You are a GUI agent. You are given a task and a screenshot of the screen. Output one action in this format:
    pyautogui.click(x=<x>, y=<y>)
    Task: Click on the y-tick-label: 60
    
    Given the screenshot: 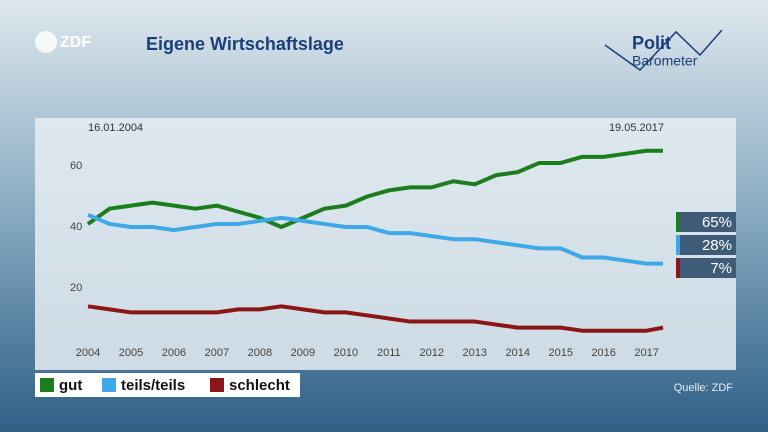 What is the action you would take?
    pyautogui.click(x=76, y=166)
    